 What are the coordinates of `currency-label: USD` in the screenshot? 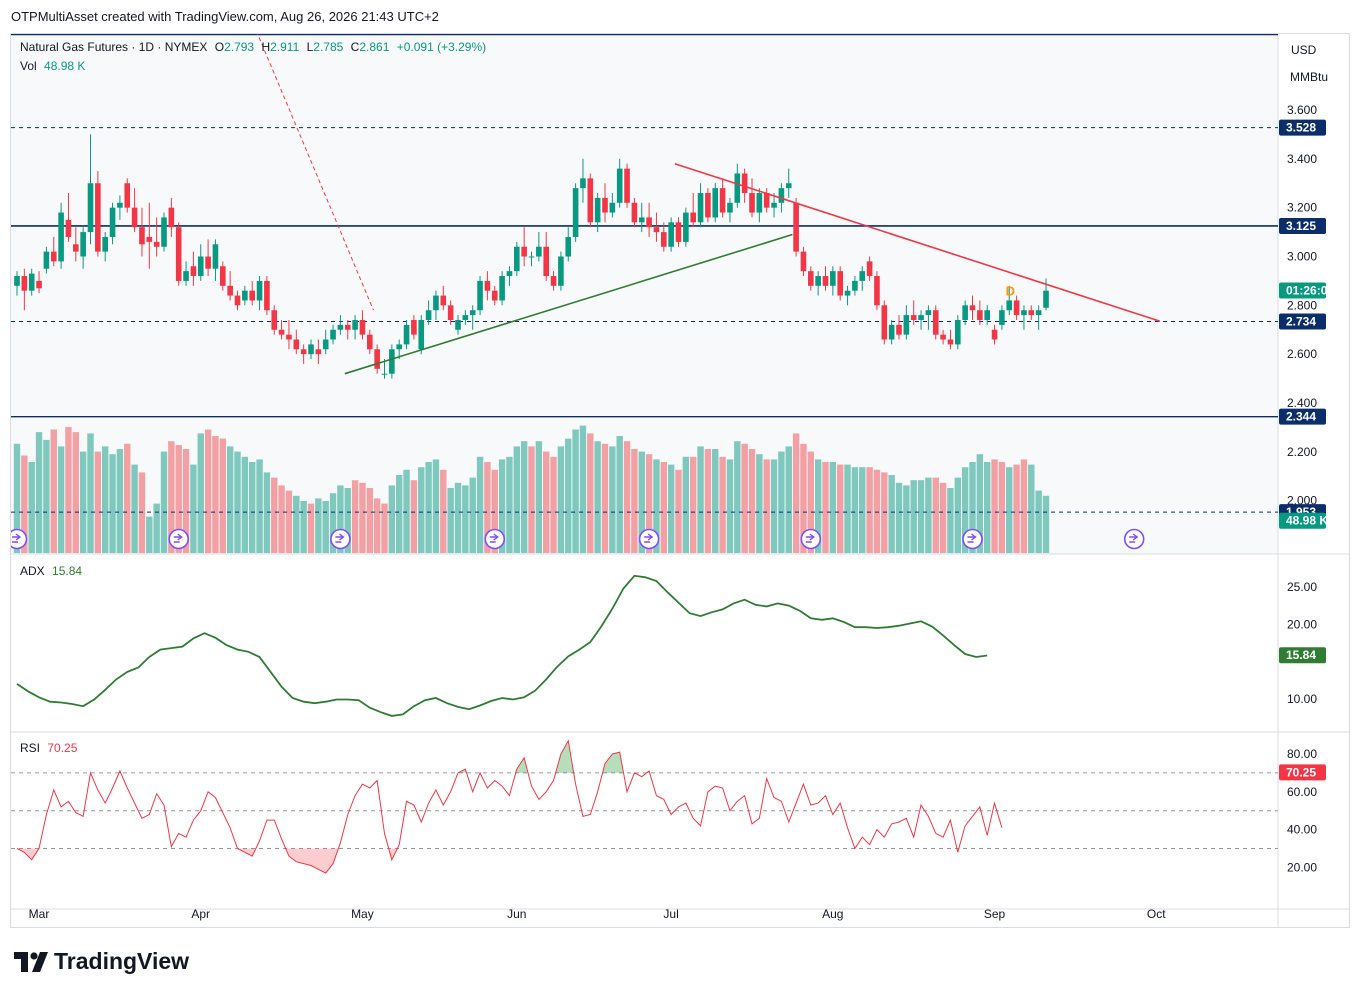 It's located at (1304, 50).